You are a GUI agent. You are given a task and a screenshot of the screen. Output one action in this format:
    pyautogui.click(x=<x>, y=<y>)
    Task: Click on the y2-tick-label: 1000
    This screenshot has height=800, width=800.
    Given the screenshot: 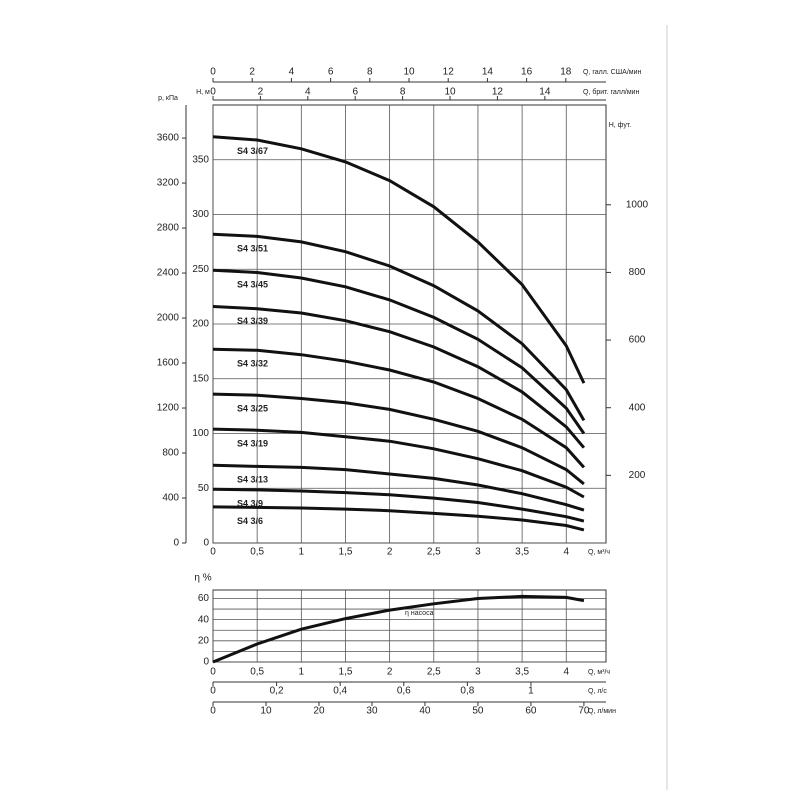 What is the action you would take?
    pyautogui.click(x=637, y=204)
    